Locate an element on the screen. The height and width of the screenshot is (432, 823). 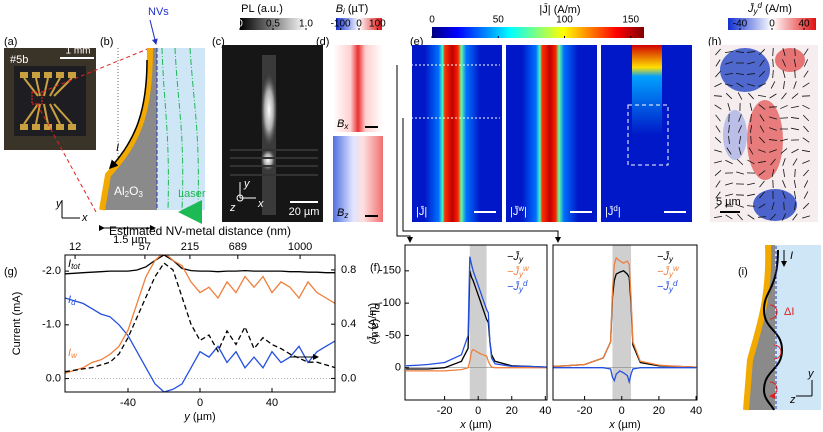
panel-label: (b) is located at coordinates (106, 42).